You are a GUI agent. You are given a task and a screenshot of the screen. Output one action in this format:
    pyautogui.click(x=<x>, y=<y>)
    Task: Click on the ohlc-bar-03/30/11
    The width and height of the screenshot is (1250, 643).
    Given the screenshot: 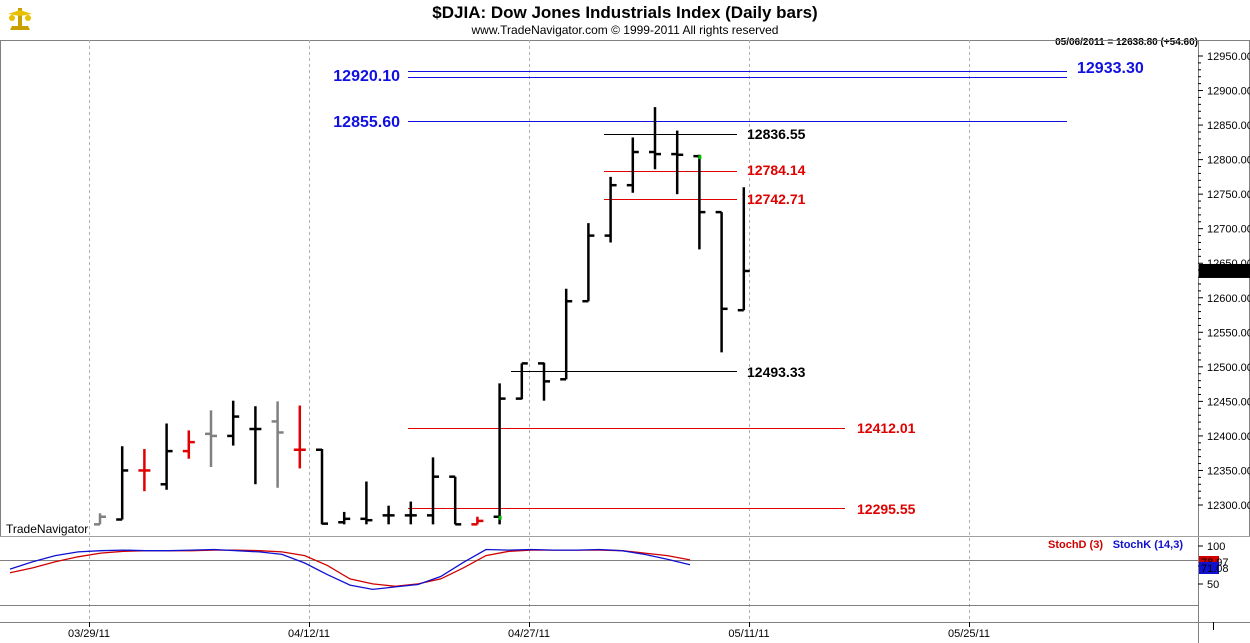 What is the action you would take?
    pyautogui.click(x=166, y=456)
    